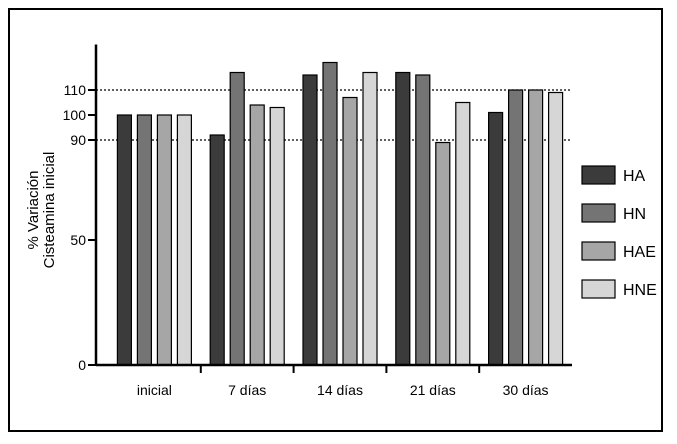  Describe the element at coordinates (598, 213) in the screenshot. I see `legend-swatch-hn` at that location.